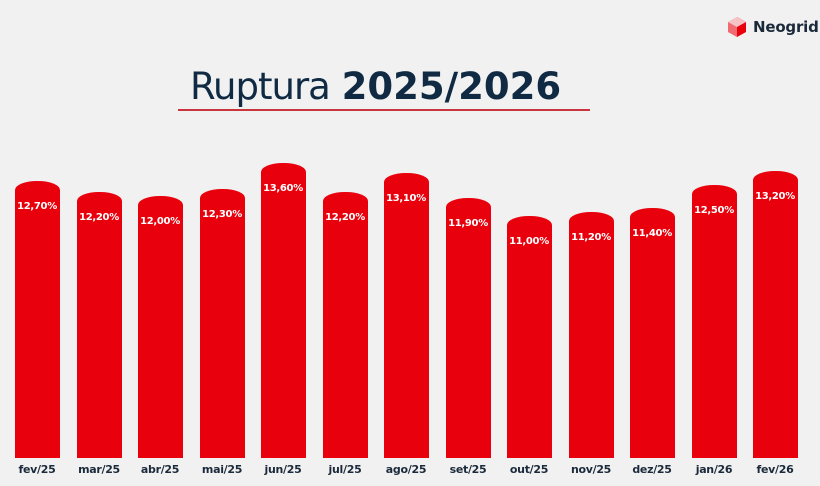 This screenshot has height=486, width=820. What do you see at coordinates (160, 469) in the screenshot?
I see `x-axis-label: abr/25` at bounding box center [160, 469].